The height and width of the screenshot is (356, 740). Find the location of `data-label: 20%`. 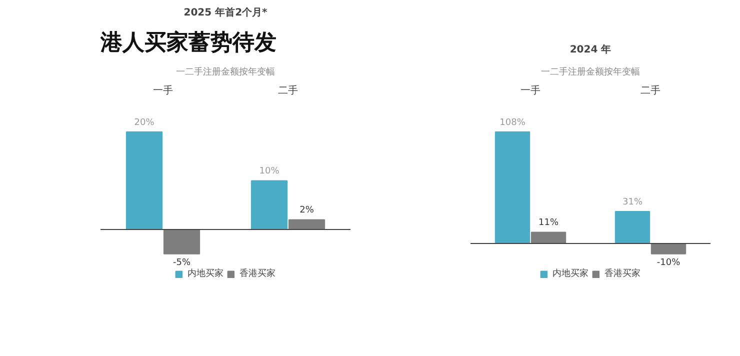

data-label: 20% is located at coordinates (144, 123).